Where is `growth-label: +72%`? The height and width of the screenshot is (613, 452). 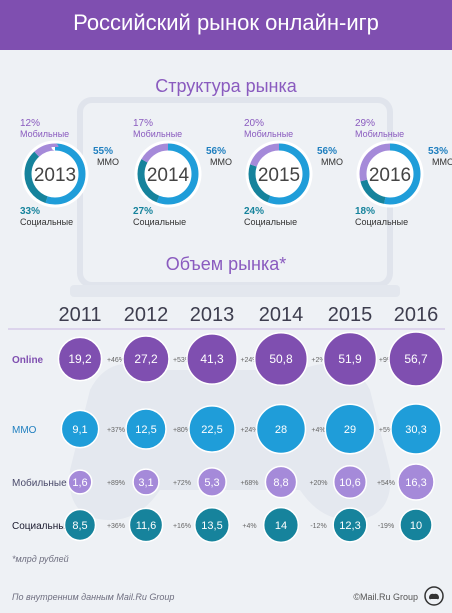
growth-label: +72% is located at coordinates (182, 483).